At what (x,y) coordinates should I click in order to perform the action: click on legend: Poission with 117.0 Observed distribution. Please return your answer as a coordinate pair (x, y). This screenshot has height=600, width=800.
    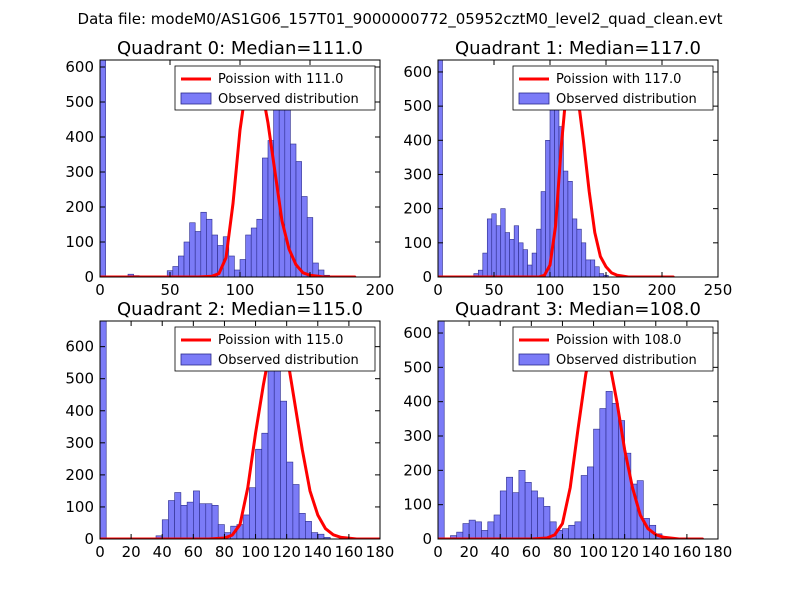
    Looking at the image, I should click on (613, 88).